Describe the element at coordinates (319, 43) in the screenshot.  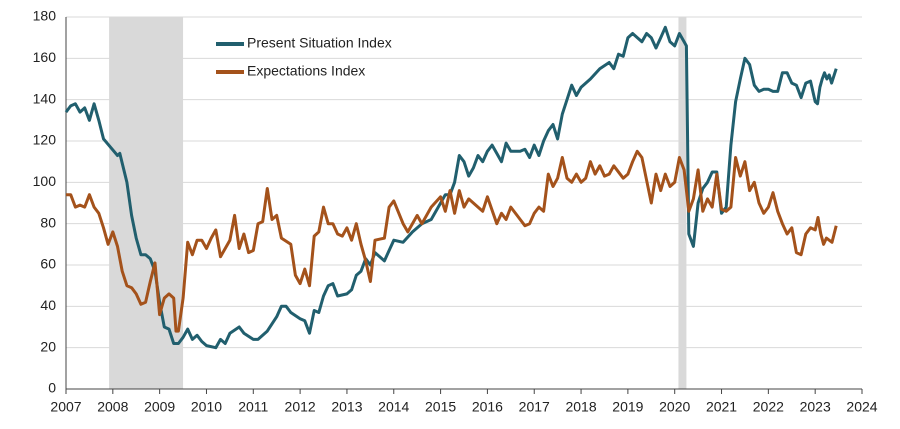
I see `legend-label: Present Situation Index` at that location.